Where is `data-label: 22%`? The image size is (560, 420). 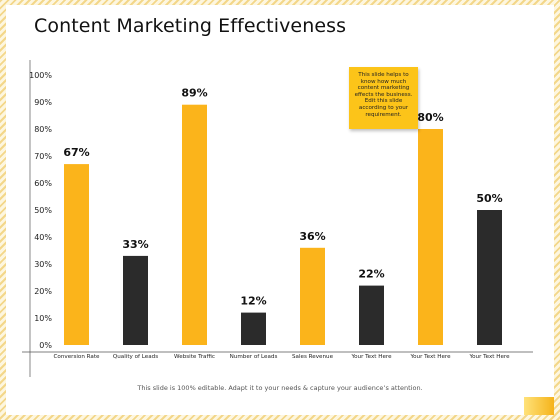 data-label: 22% is located at coordinates (371, 274).